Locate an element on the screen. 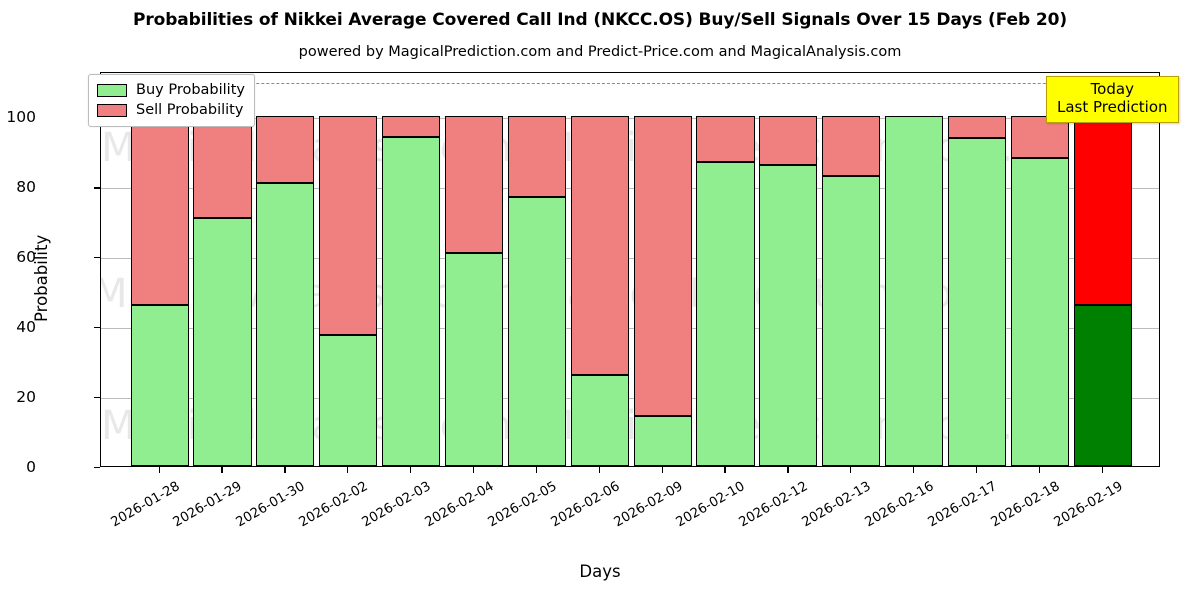  x-axis-tick-label: 2026-02-19 is located at coordinates (1088, 505).